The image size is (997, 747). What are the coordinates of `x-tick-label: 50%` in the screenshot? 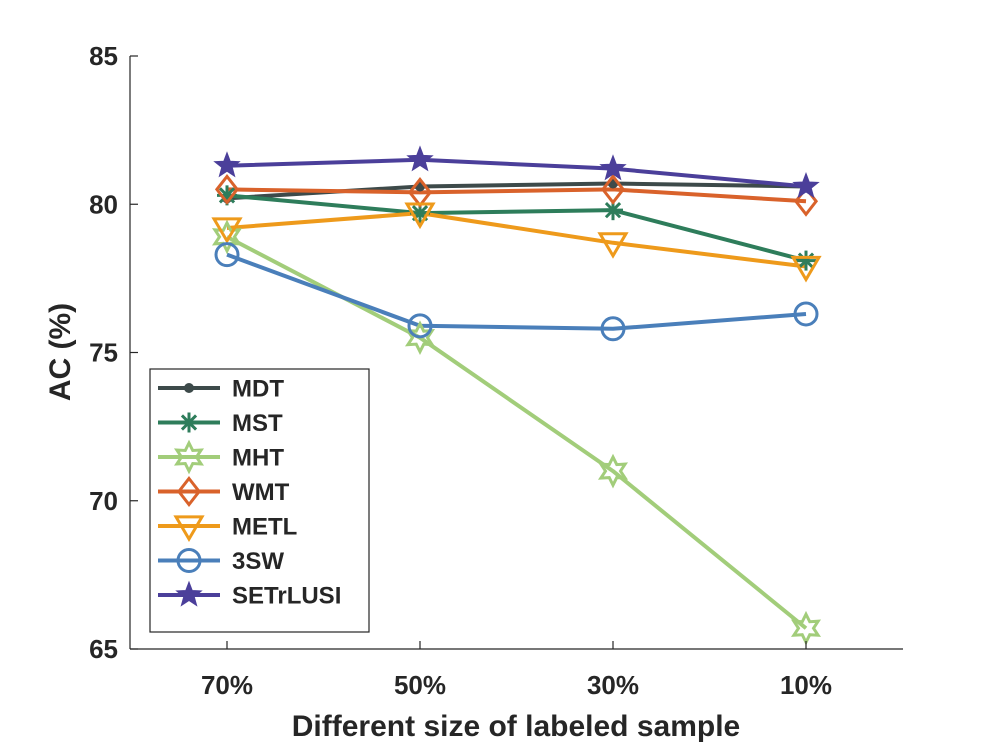 It's located at (420, 685).